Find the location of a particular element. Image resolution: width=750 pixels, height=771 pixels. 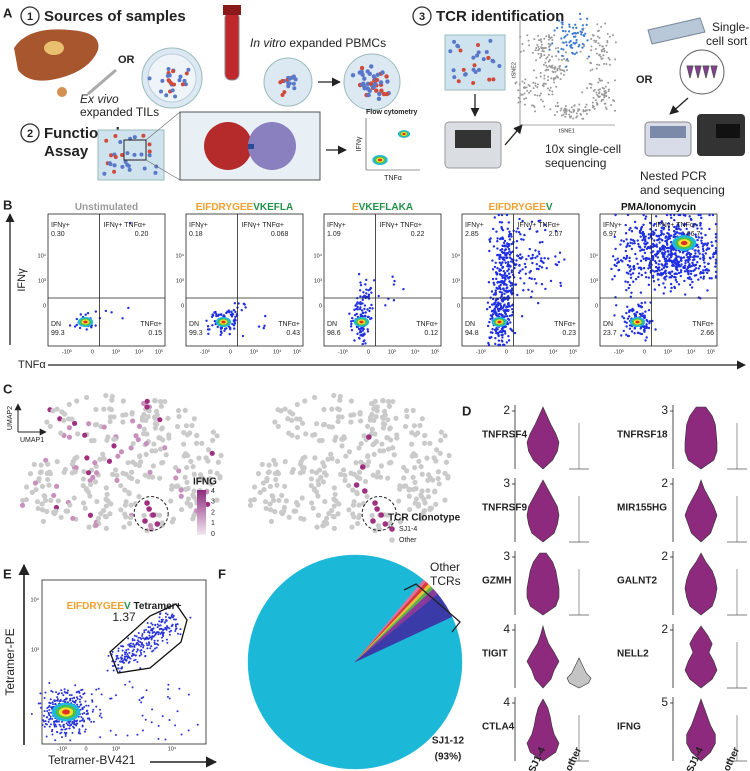

legend-item: SJ1-4 is located at coordinates (408, 529).